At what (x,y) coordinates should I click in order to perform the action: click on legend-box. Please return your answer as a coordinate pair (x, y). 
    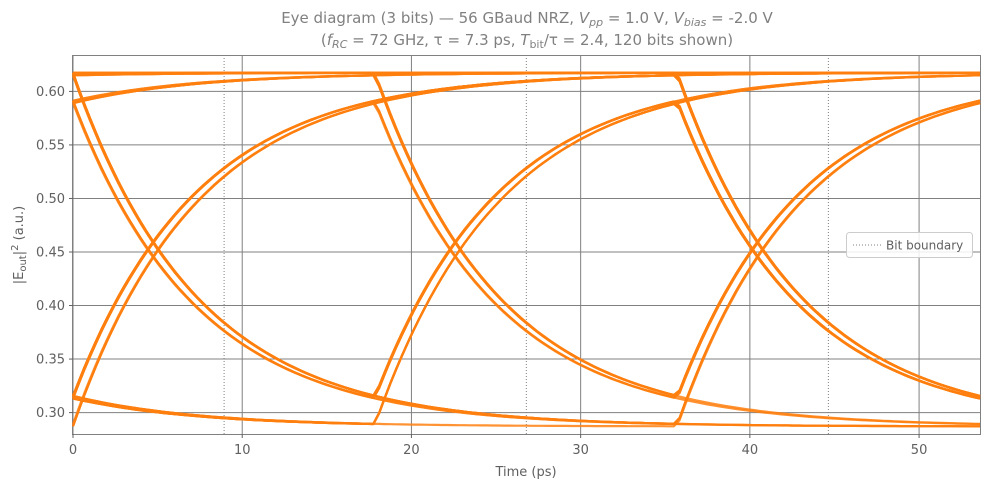
    Looking at the image, I should click on (909, 245).